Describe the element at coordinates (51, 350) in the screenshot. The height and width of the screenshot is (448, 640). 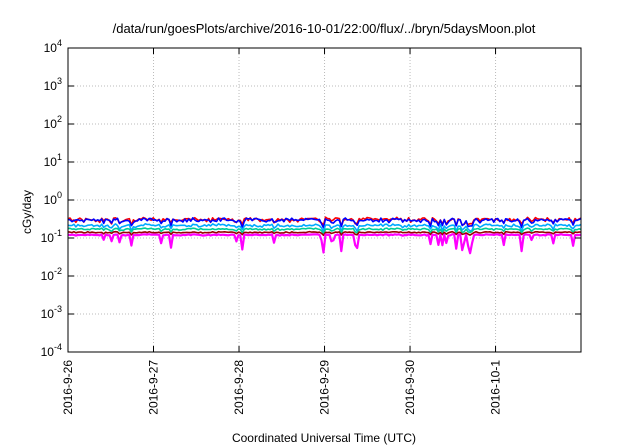
I see `y-tick-label: 10⁻⁴` at that location.